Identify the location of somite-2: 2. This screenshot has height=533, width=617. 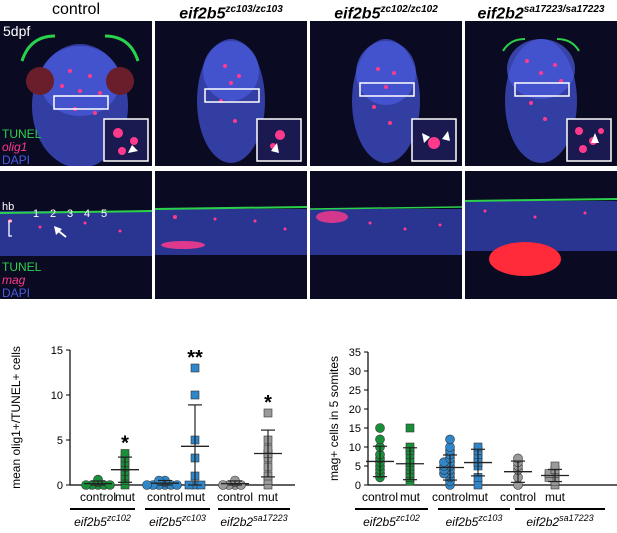
(53, 214).